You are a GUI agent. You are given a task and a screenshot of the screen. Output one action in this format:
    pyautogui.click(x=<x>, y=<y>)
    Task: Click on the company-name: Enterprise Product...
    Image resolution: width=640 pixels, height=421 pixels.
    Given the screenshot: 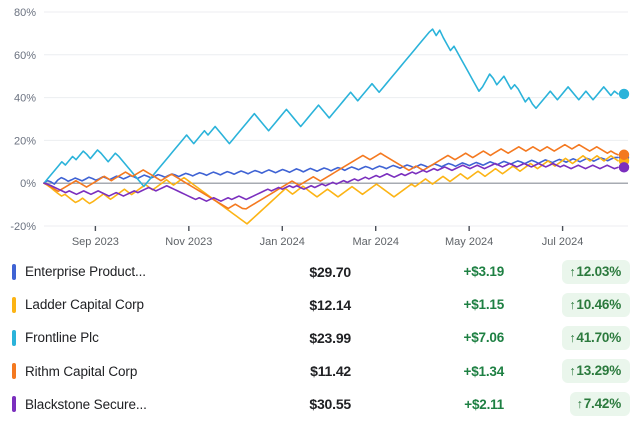 What is the action you would take?
    pyautogui.click(x=85, y=272)
    